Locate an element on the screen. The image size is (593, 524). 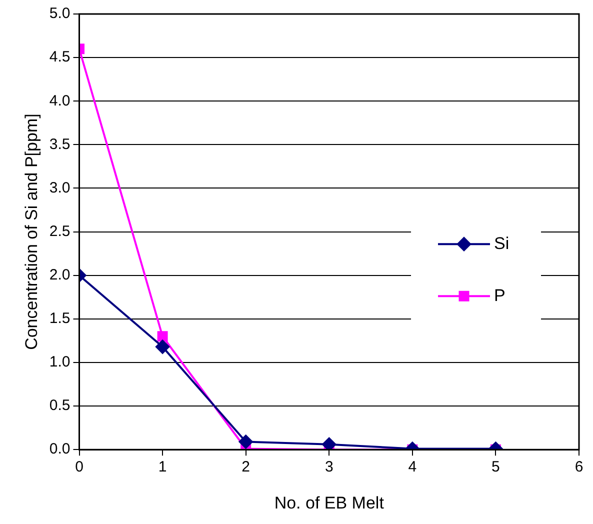
y-tick-label: 4.0 is located at coordinates (59, 101).